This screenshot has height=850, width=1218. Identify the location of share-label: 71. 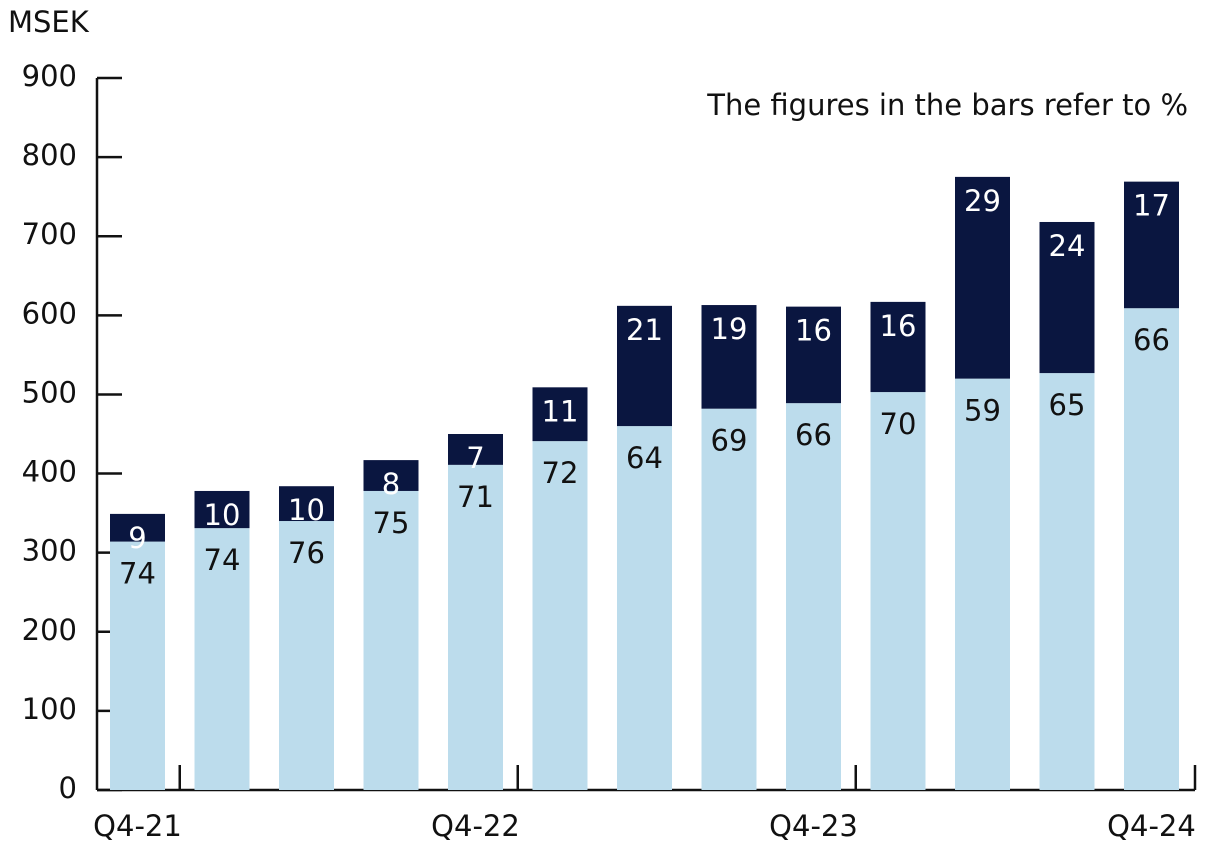
(475, 497).